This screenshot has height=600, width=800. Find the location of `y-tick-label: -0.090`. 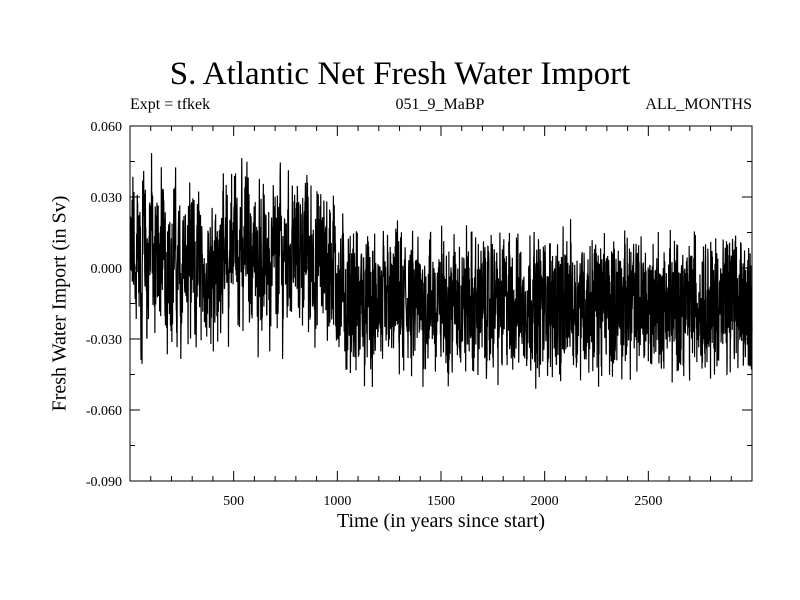

y-tick-label: -0.090 is located at coordinates (104, 482).